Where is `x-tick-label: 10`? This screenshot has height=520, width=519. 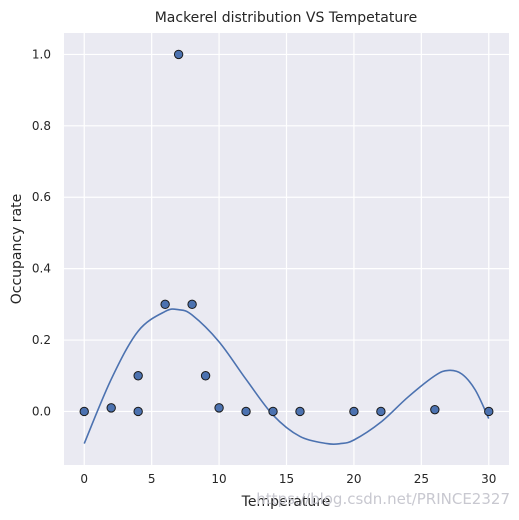 x-tick-label: 10 is located at coordinates (218, 479).